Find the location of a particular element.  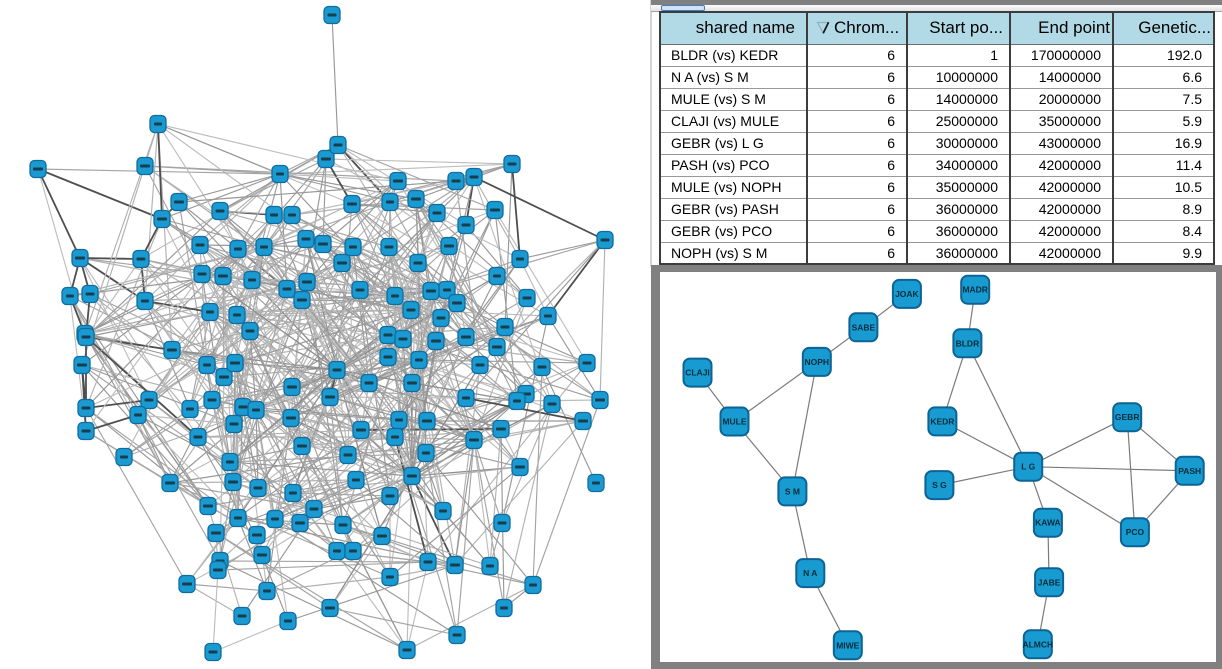

svg-text: CLAJI is located at coordinates (697, 373).